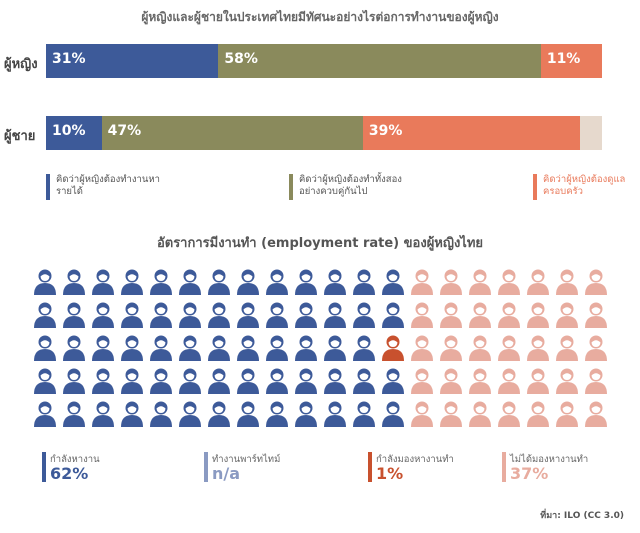  What do you see at coordinates (264, 468) in the screenshot?
I see `stat-item: ทำงานพาร์ทไทม์ n/a` at bounding box center [264, 468].